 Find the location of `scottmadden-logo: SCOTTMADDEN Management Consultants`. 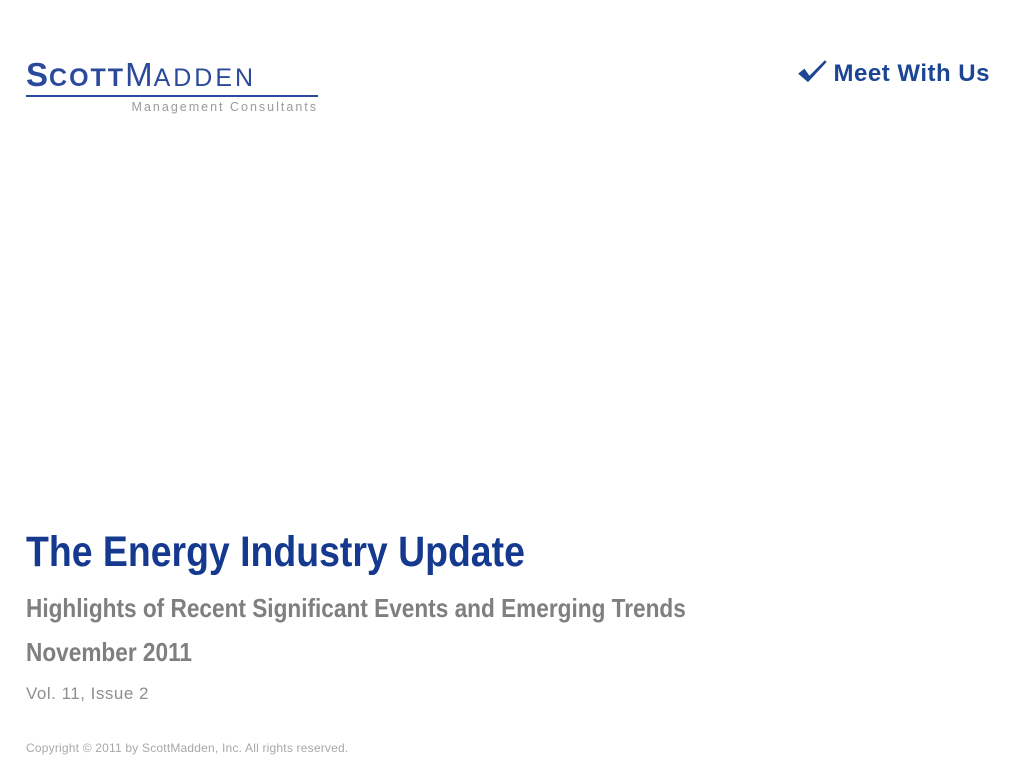

scottmadden-logo: SCOTTMADDEN Management Consultants is located at coordinates (172, 86).